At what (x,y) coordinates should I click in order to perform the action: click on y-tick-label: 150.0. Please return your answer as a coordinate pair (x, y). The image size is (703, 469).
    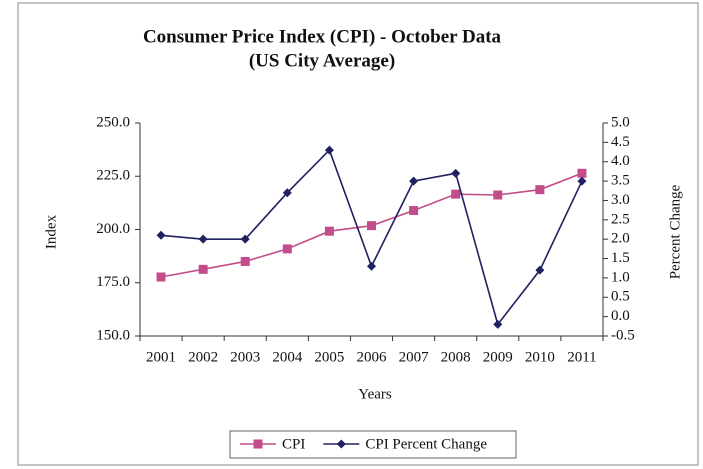
    Looking at the image, I should click on (113, 335).